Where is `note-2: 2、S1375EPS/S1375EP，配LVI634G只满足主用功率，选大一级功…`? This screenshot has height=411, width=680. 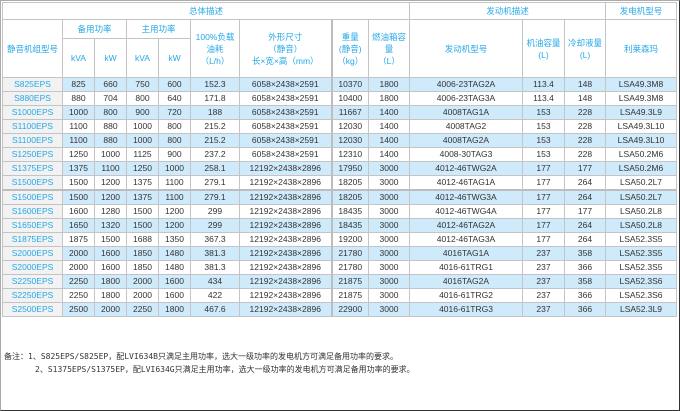 note-2: 2、S1375EPS/S1375EP，配LVI634G只满足主用功率，选大一级功… is located at coordinates (225, 369).